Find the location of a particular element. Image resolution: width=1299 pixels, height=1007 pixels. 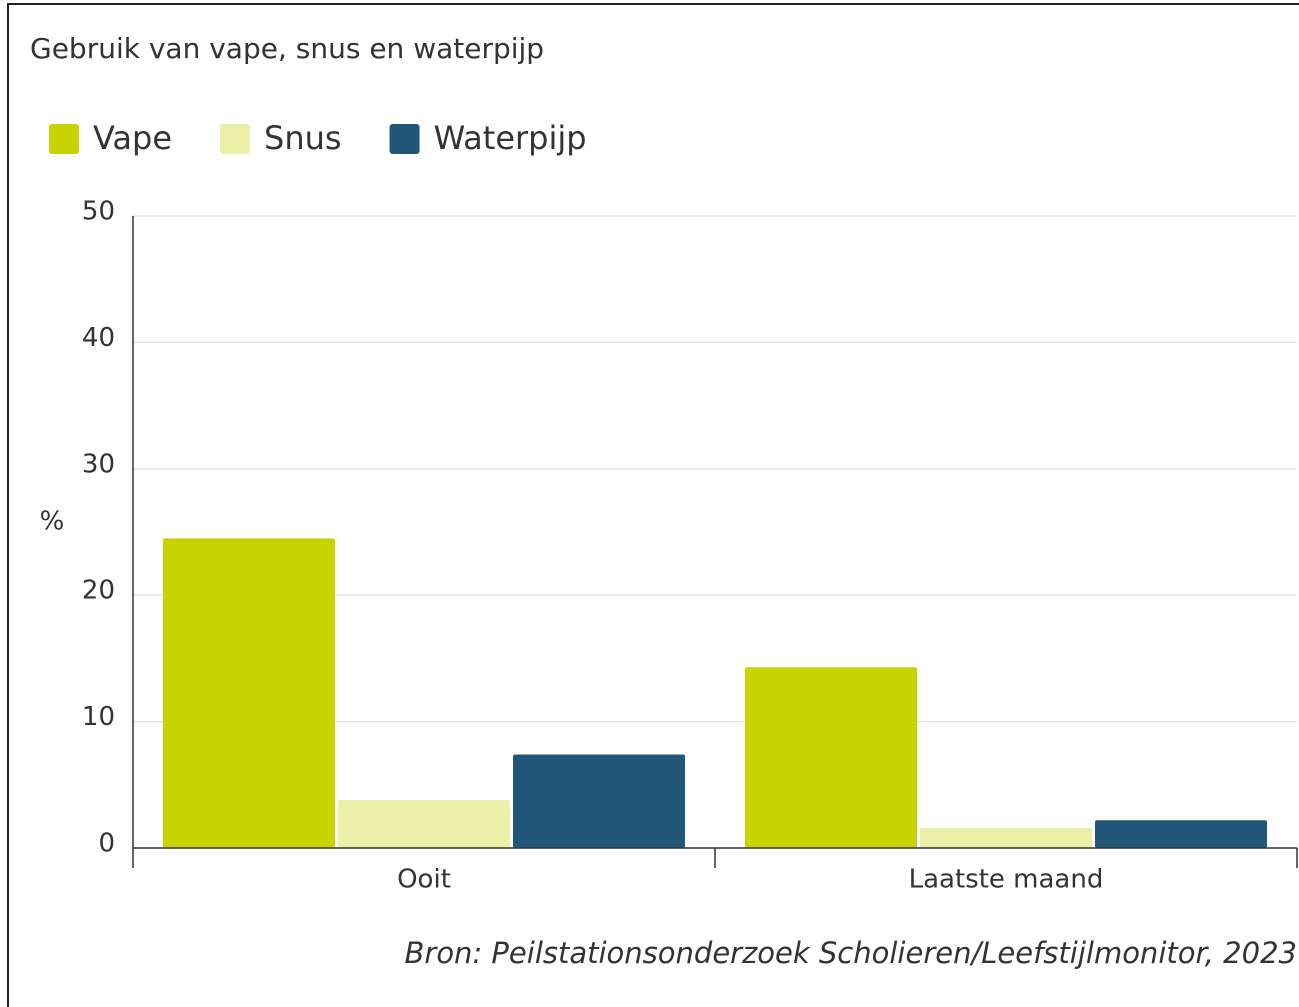

legend-label: Vape is located at coordinates (132, 138).